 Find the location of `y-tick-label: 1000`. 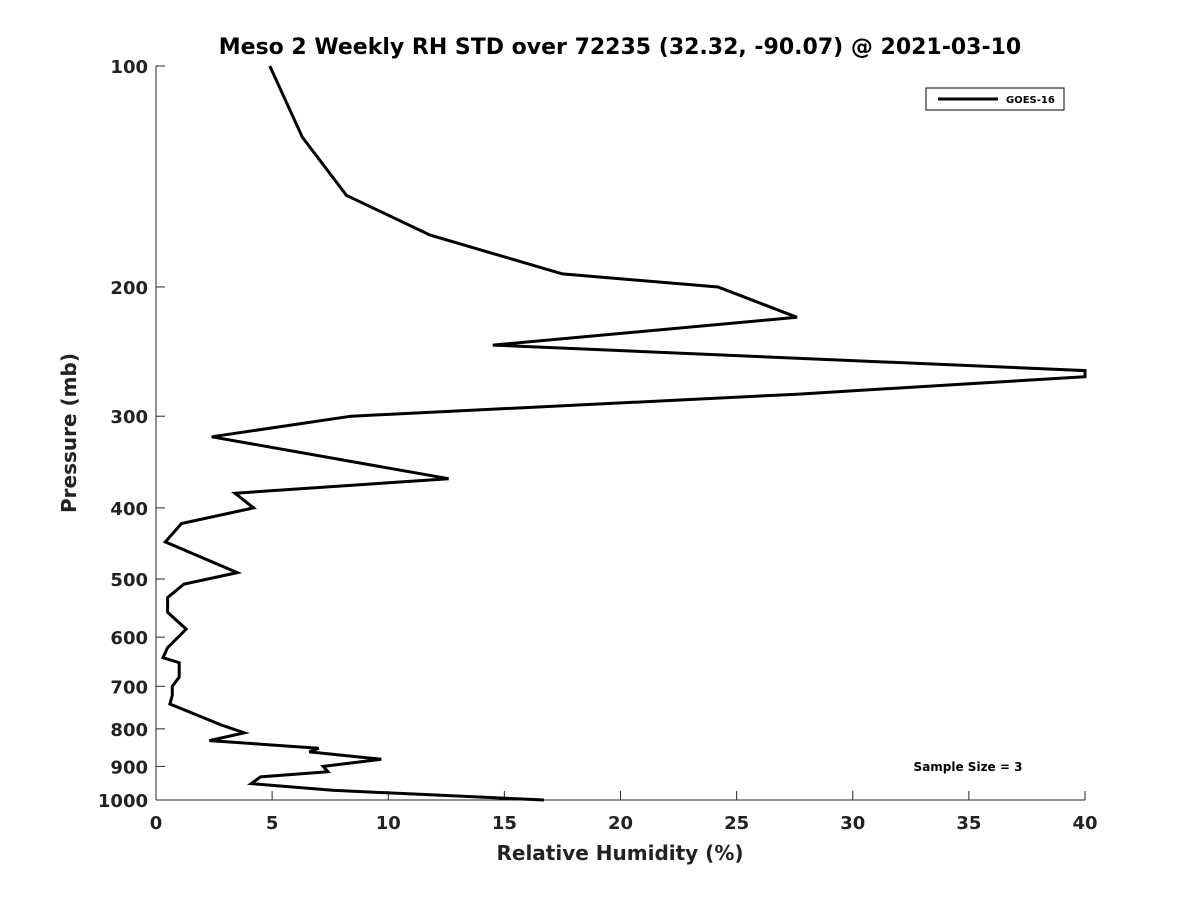

y-tick-label: 1000 is located at coordinates (123, 801).